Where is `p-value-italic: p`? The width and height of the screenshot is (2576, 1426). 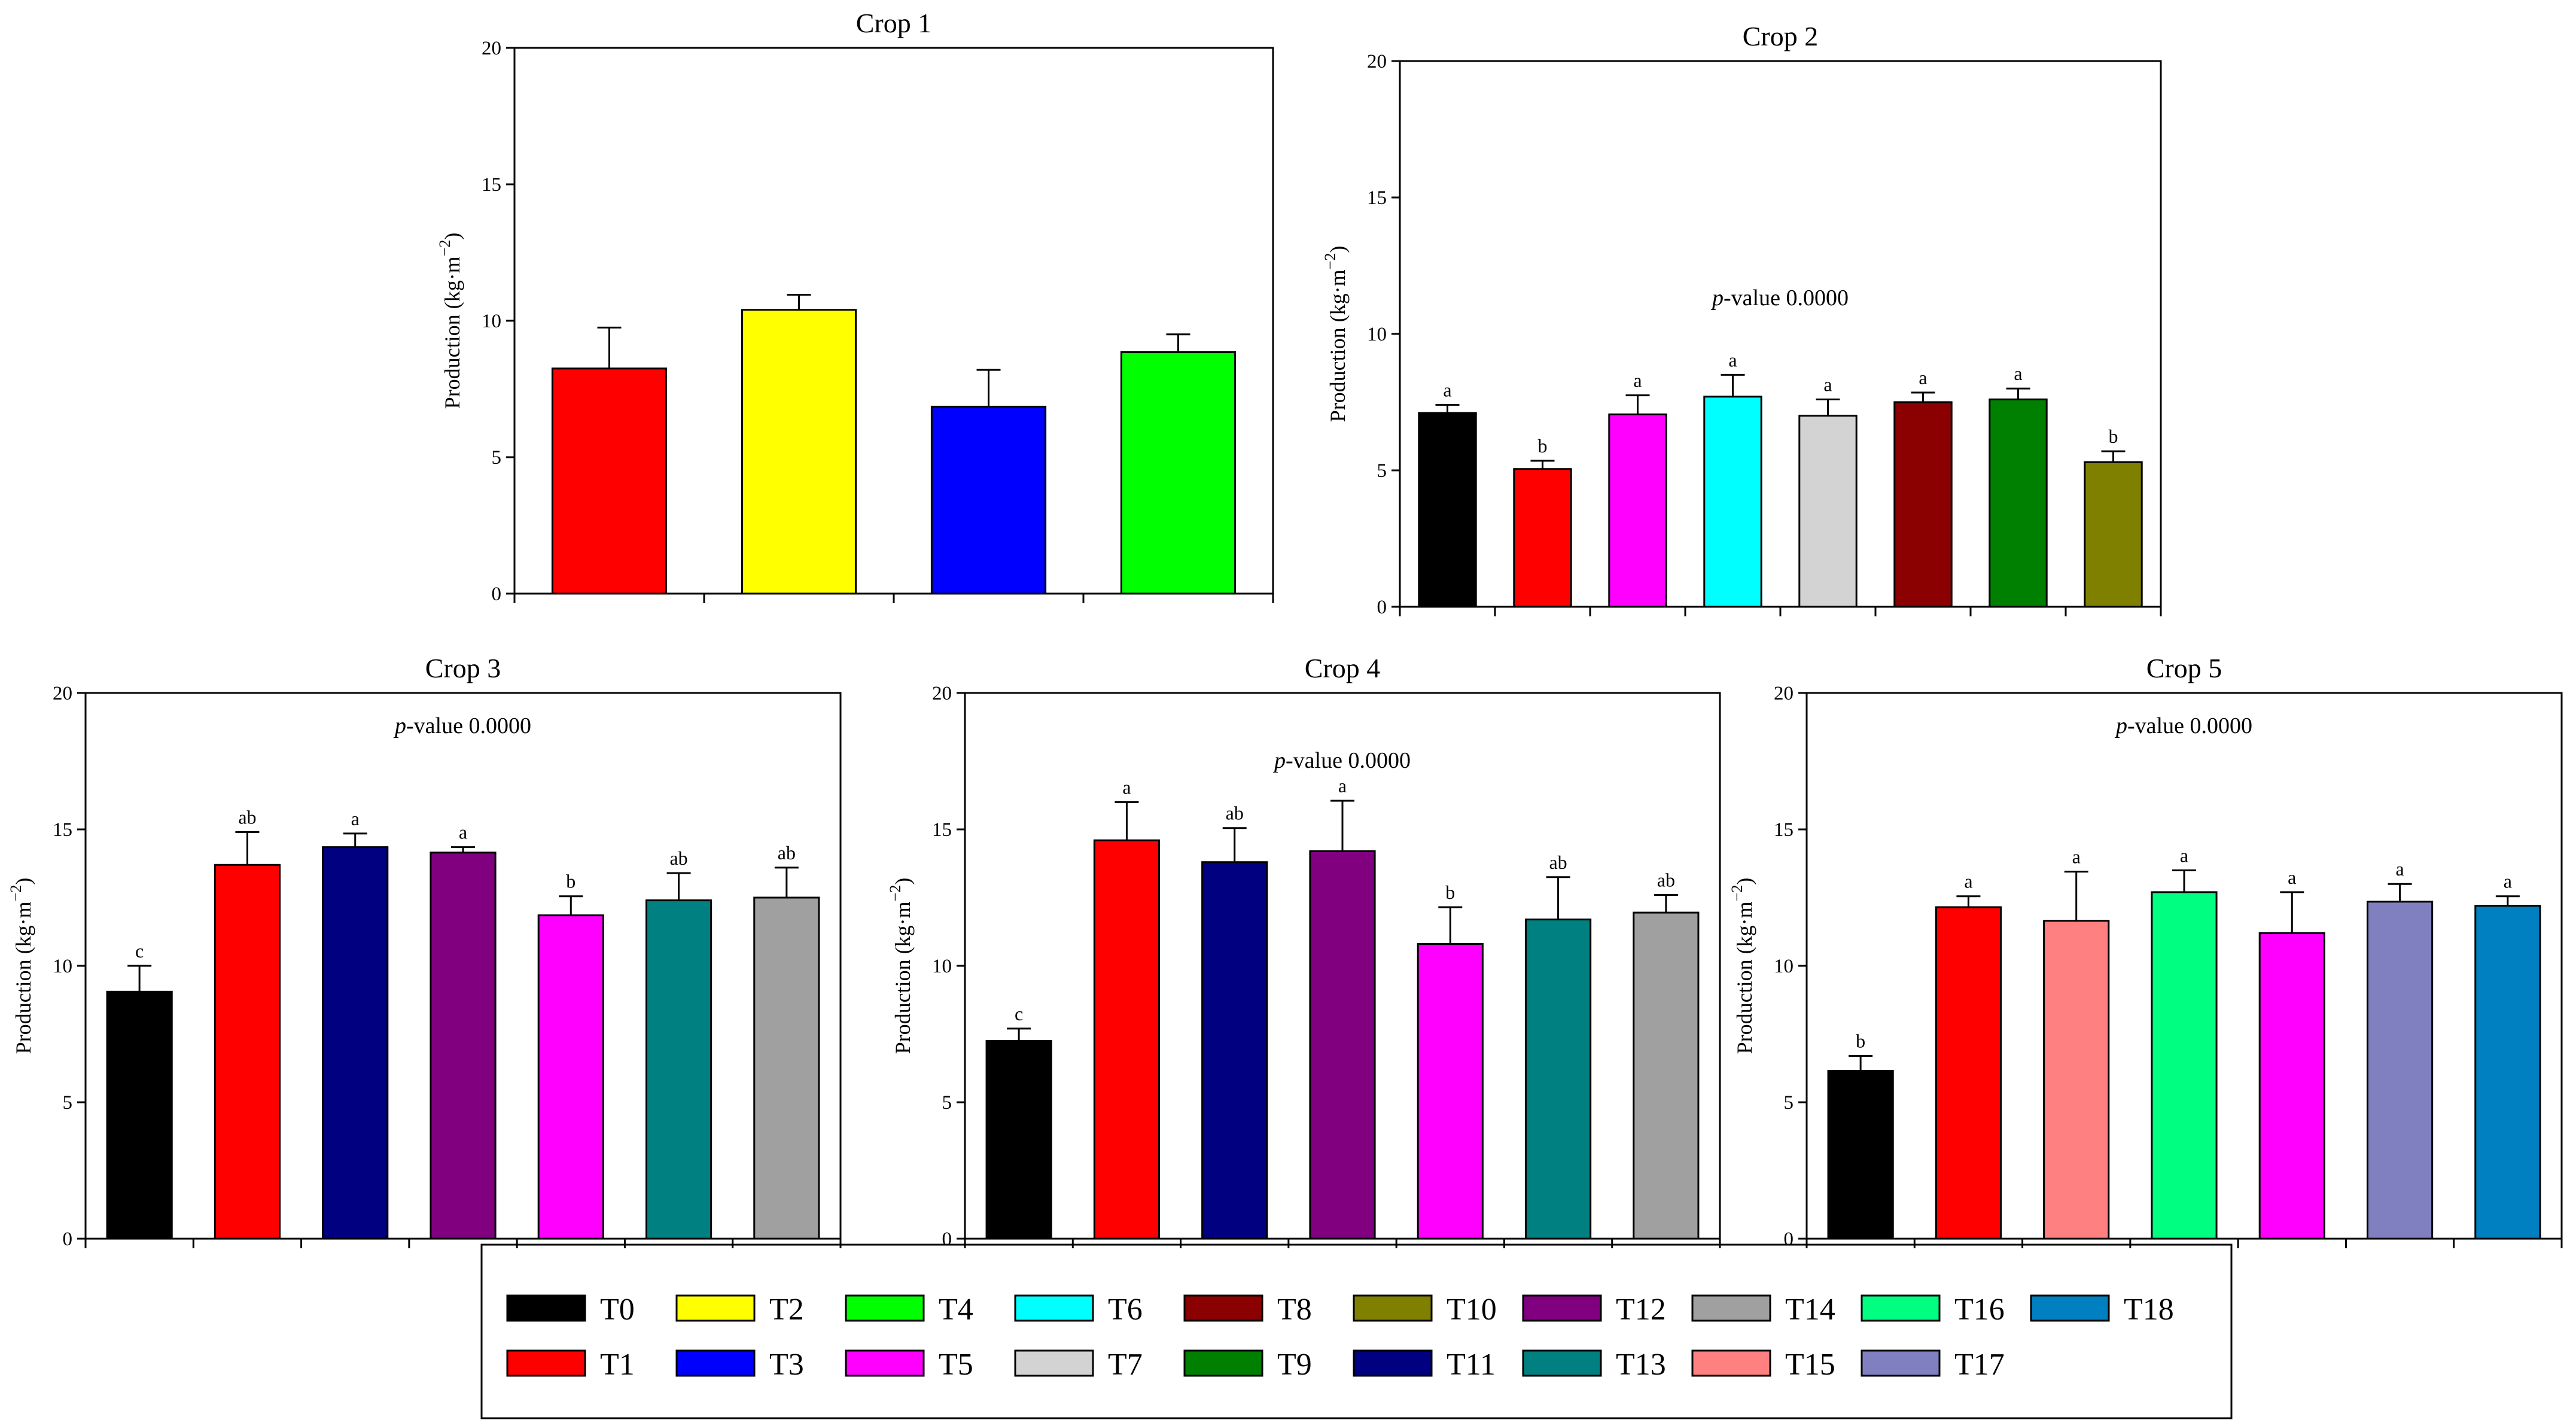
p-value-italic: p is located at coordinates (399, 726).